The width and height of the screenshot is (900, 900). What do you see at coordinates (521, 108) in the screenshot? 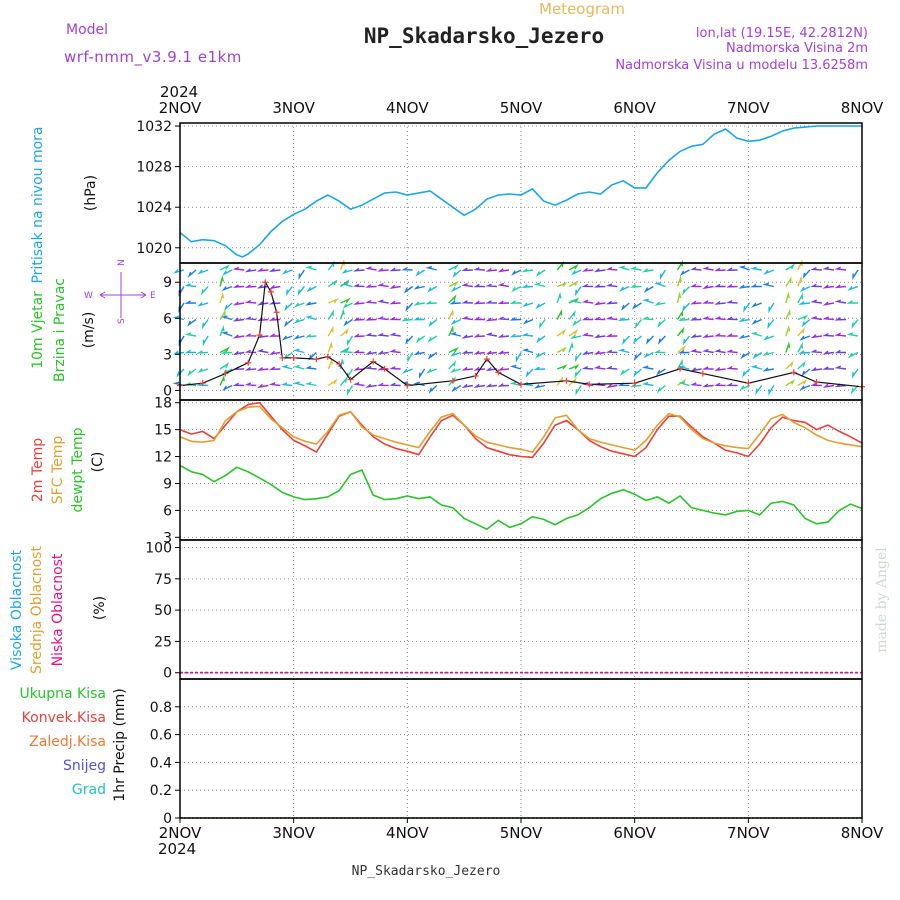
I see `top-time-axis: 2NOV 3NOV 4NOV 5NOV 6NOV 7NOV 8NOV` at bounding box center [521, 108].